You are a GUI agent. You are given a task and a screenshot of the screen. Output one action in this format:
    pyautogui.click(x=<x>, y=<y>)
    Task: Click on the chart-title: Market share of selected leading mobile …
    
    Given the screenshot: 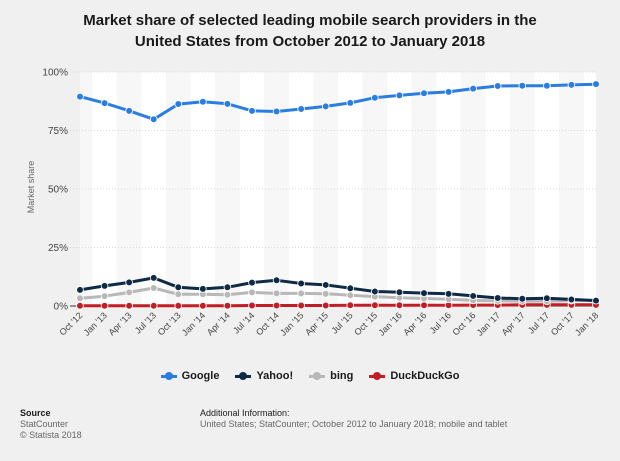 What is the action you would take?
    pyautogui.click(x=310, y=31)
    